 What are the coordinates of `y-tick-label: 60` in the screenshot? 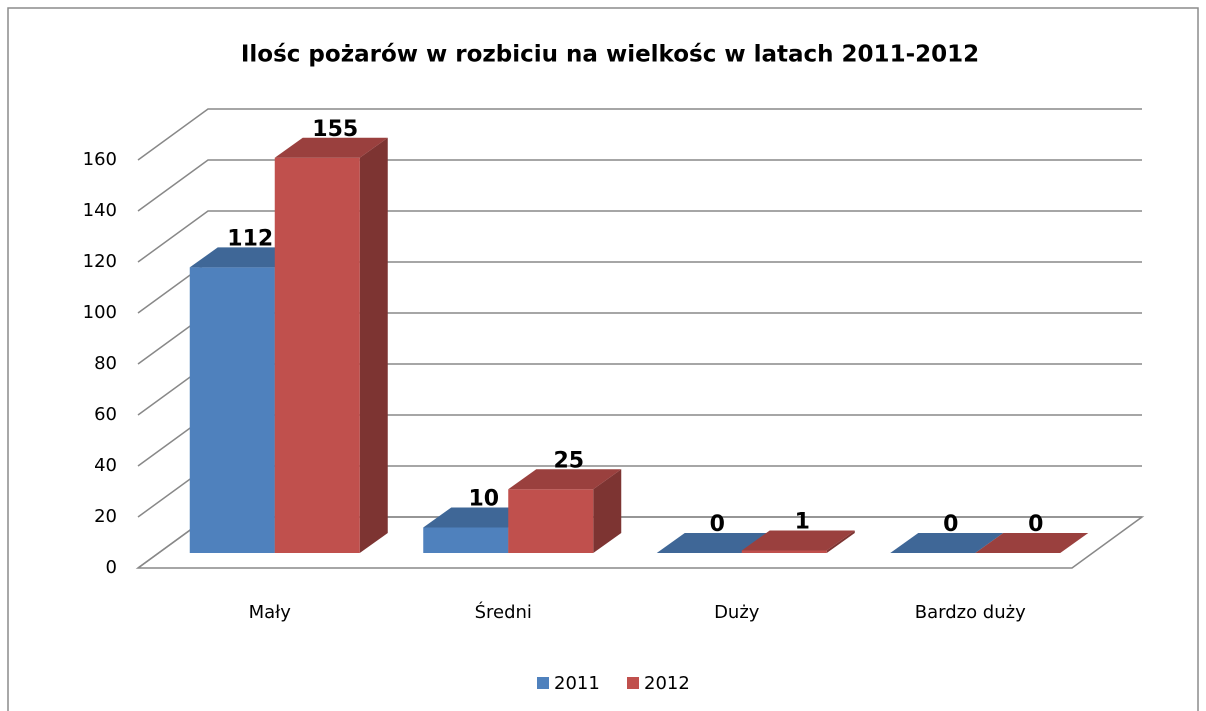 It's located at (105, 414).